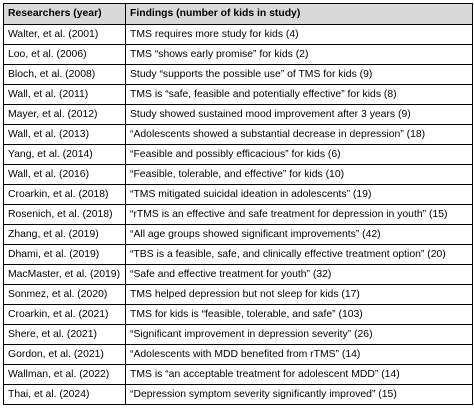 The height and width of the screenshot is (419, 474). What do you see at coordinates (64, 134) in the screenshot?
I see `researchers-cell: Wall, et al. (2013)` at bounding box center [64, 134].